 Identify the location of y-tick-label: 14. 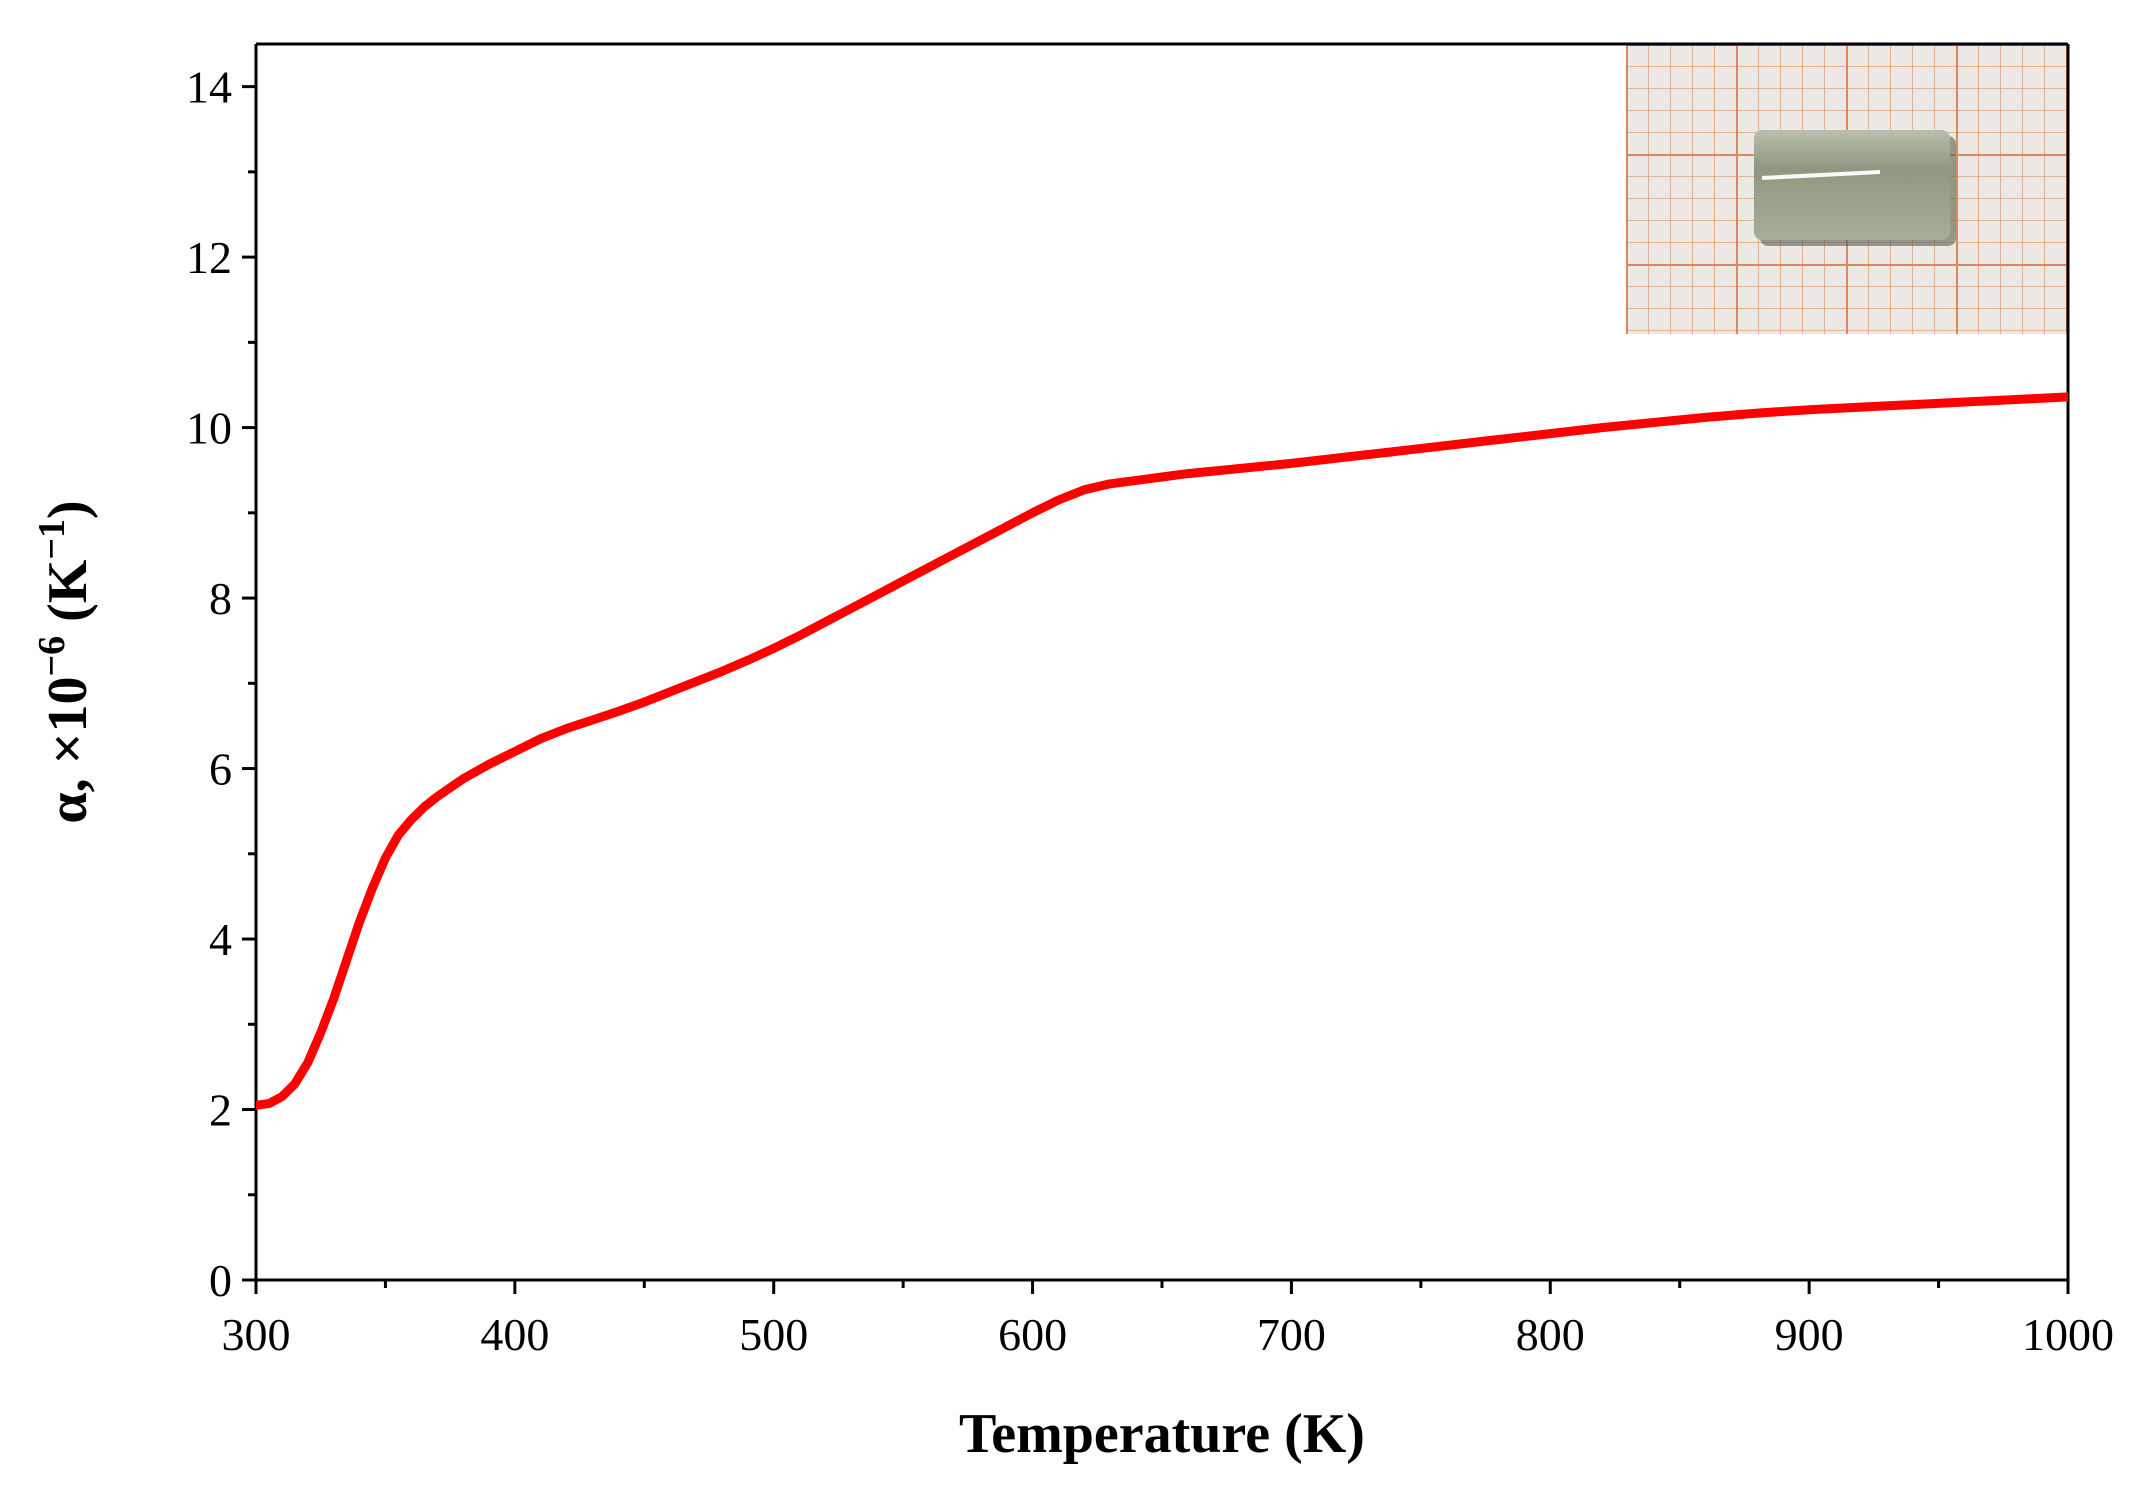
(209, 87).